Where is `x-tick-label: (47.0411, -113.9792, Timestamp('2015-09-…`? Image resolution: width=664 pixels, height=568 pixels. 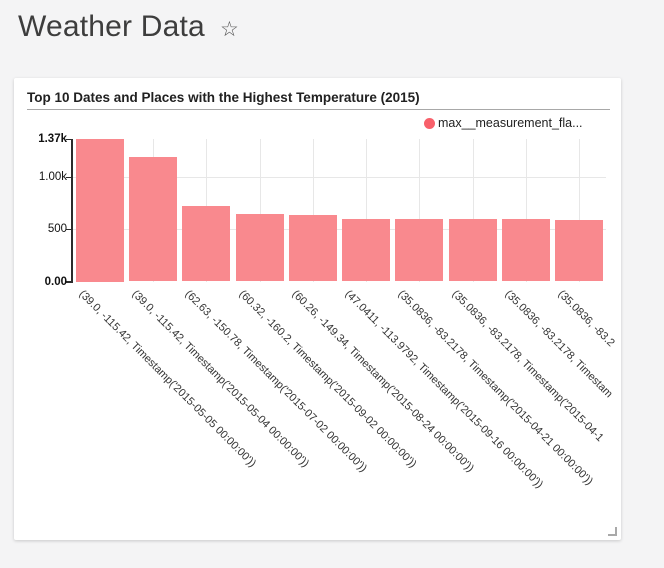 x-tick-label: (47.0411, -113.9792, Timestamp('2015-09-… is located at coordinates (444, 389).